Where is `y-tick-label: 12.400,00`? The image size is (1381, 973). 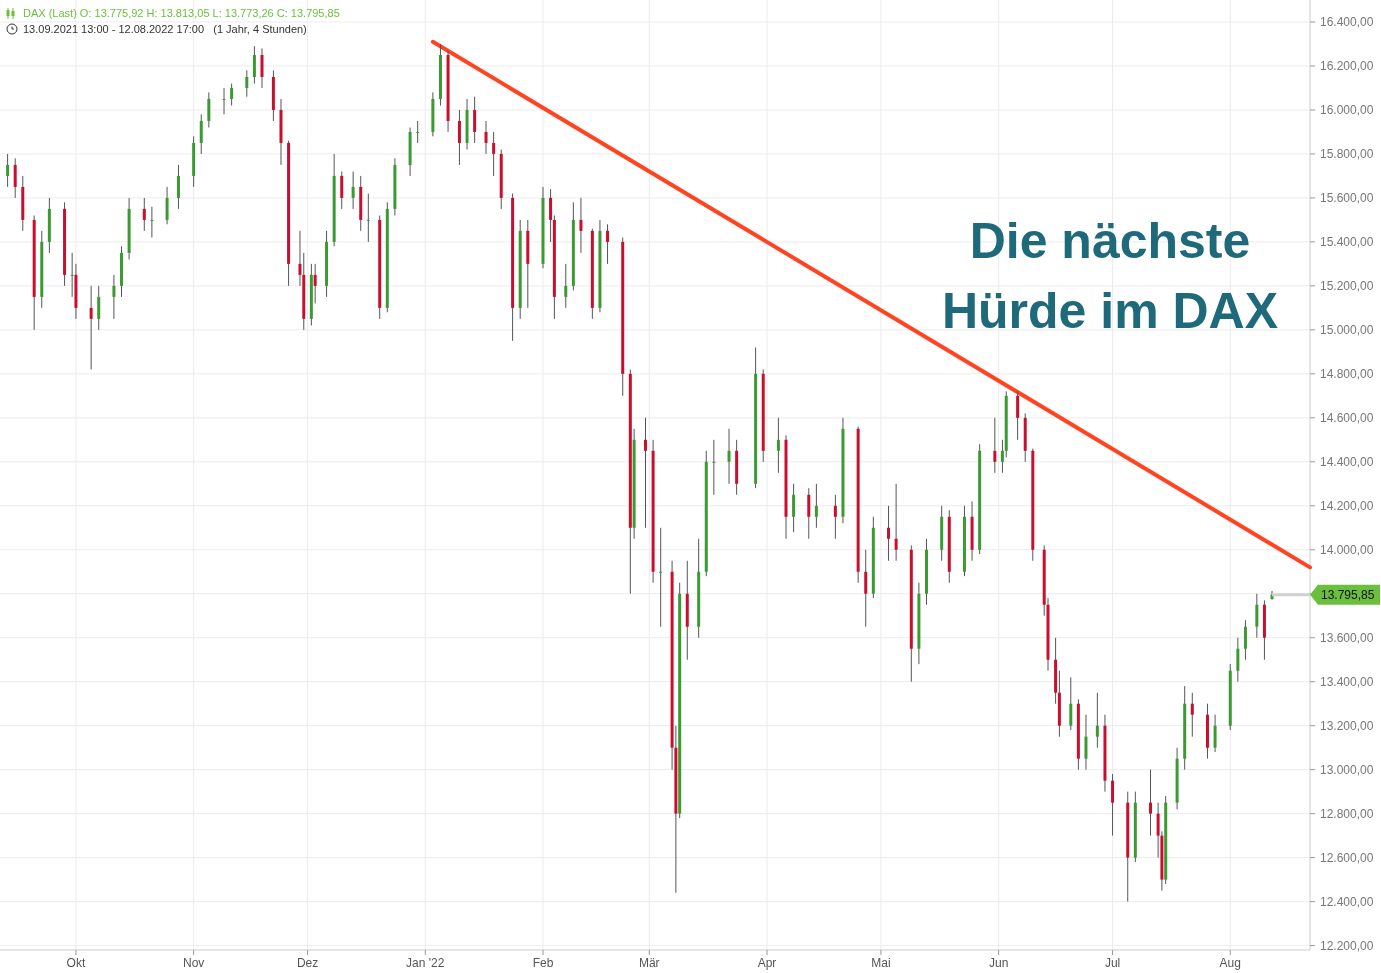 y-tick-label: 12.400,00 is located at coordinates (1347, 901).